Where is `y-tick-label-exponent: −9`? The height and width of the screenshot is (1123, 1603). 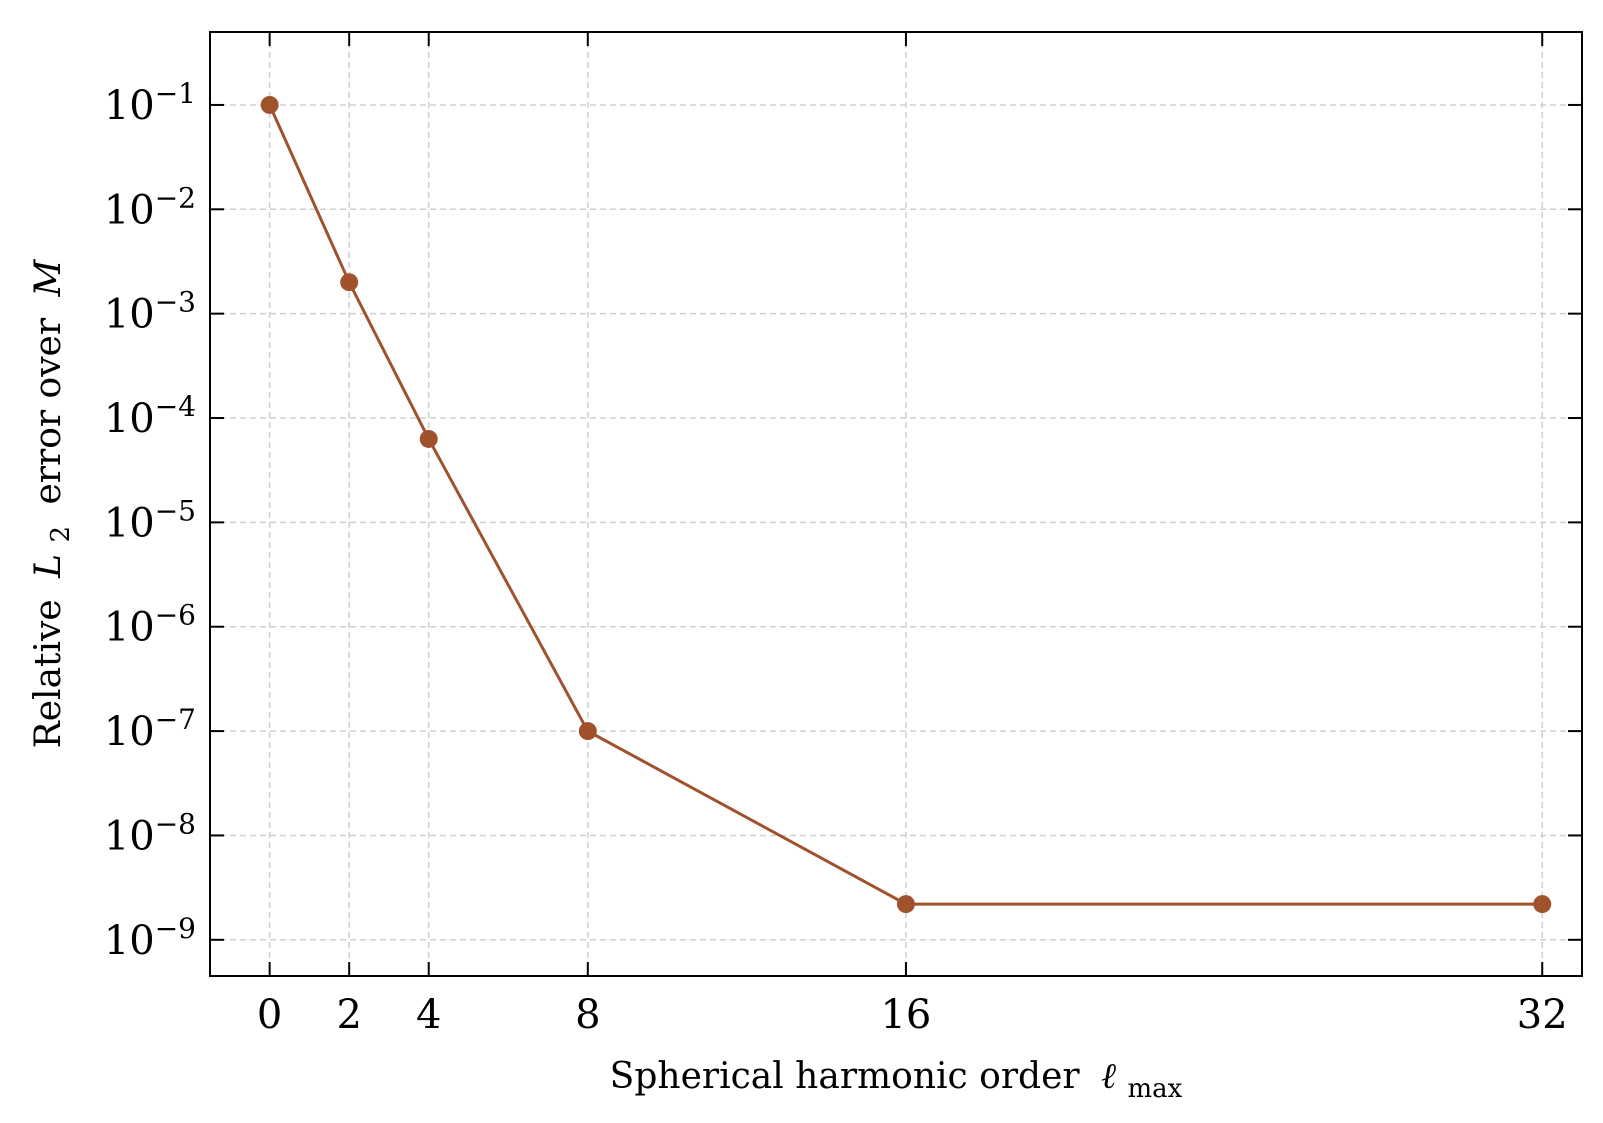
y-tick-label-exponent: −9 is located at coordinates (175, 928).